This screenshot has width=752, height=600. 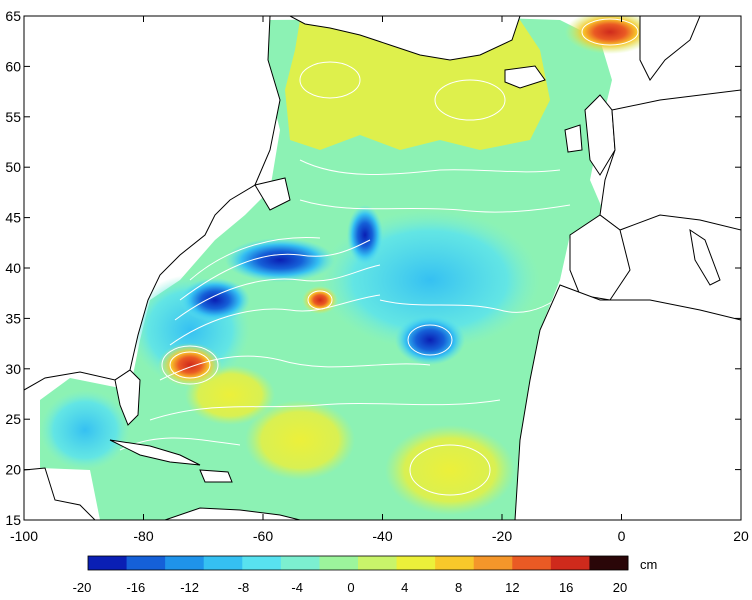 What do you see at coordinates (189, 587) in the screenshot?
I see `colorbar-tick-label: -12` at bounding box center [189, 587].